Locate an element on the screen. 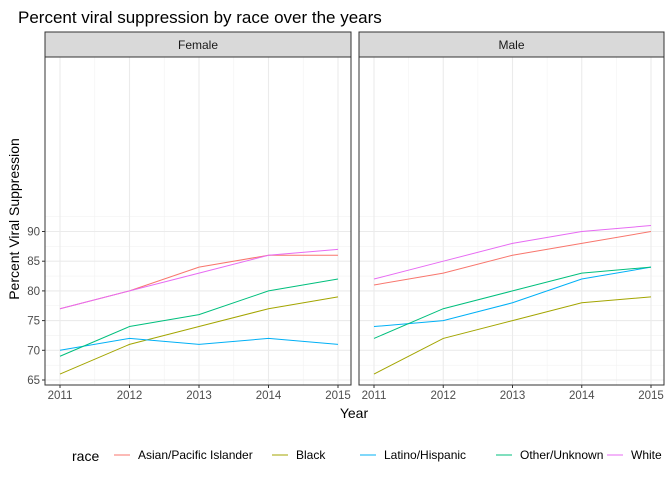  legend-label-asian-pacific-islander: Asian/Pacific Islander is located at coordinates (195, 455).